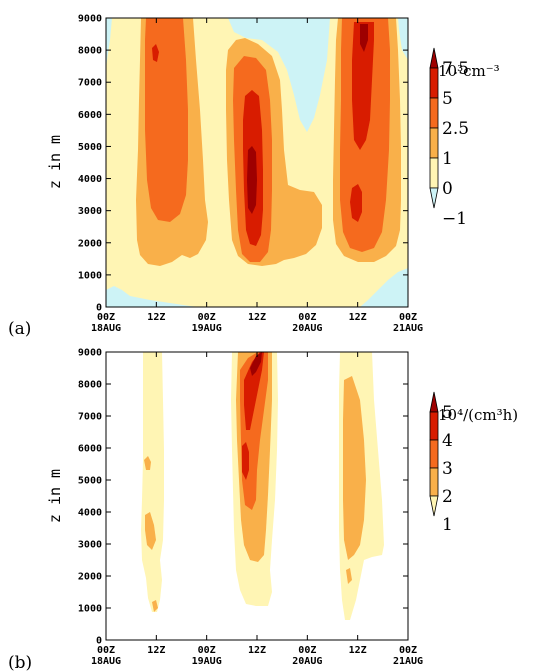 Image resolution: width=558 pixels, height=671 pixels. I want to click on panel-a-colorbar-unit: 10³cm⁻³, so click(469, 71).